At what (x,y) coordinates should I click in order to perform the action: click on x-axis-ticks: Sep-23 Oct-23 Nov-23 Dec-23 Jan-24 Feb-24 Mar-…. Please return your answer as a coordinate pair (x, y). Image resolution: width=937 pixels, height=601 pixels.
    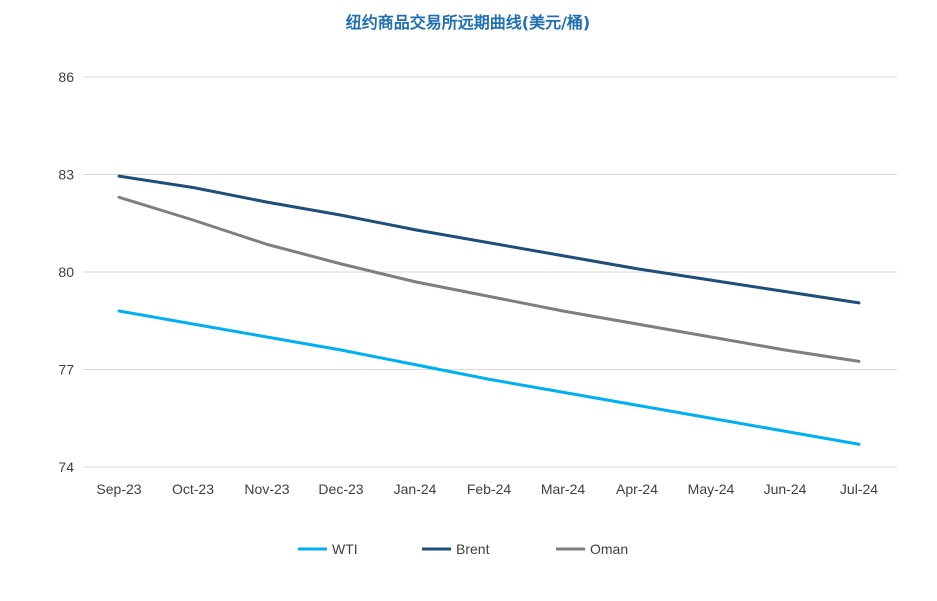
    Looking at the image, I should click on (487, 489).